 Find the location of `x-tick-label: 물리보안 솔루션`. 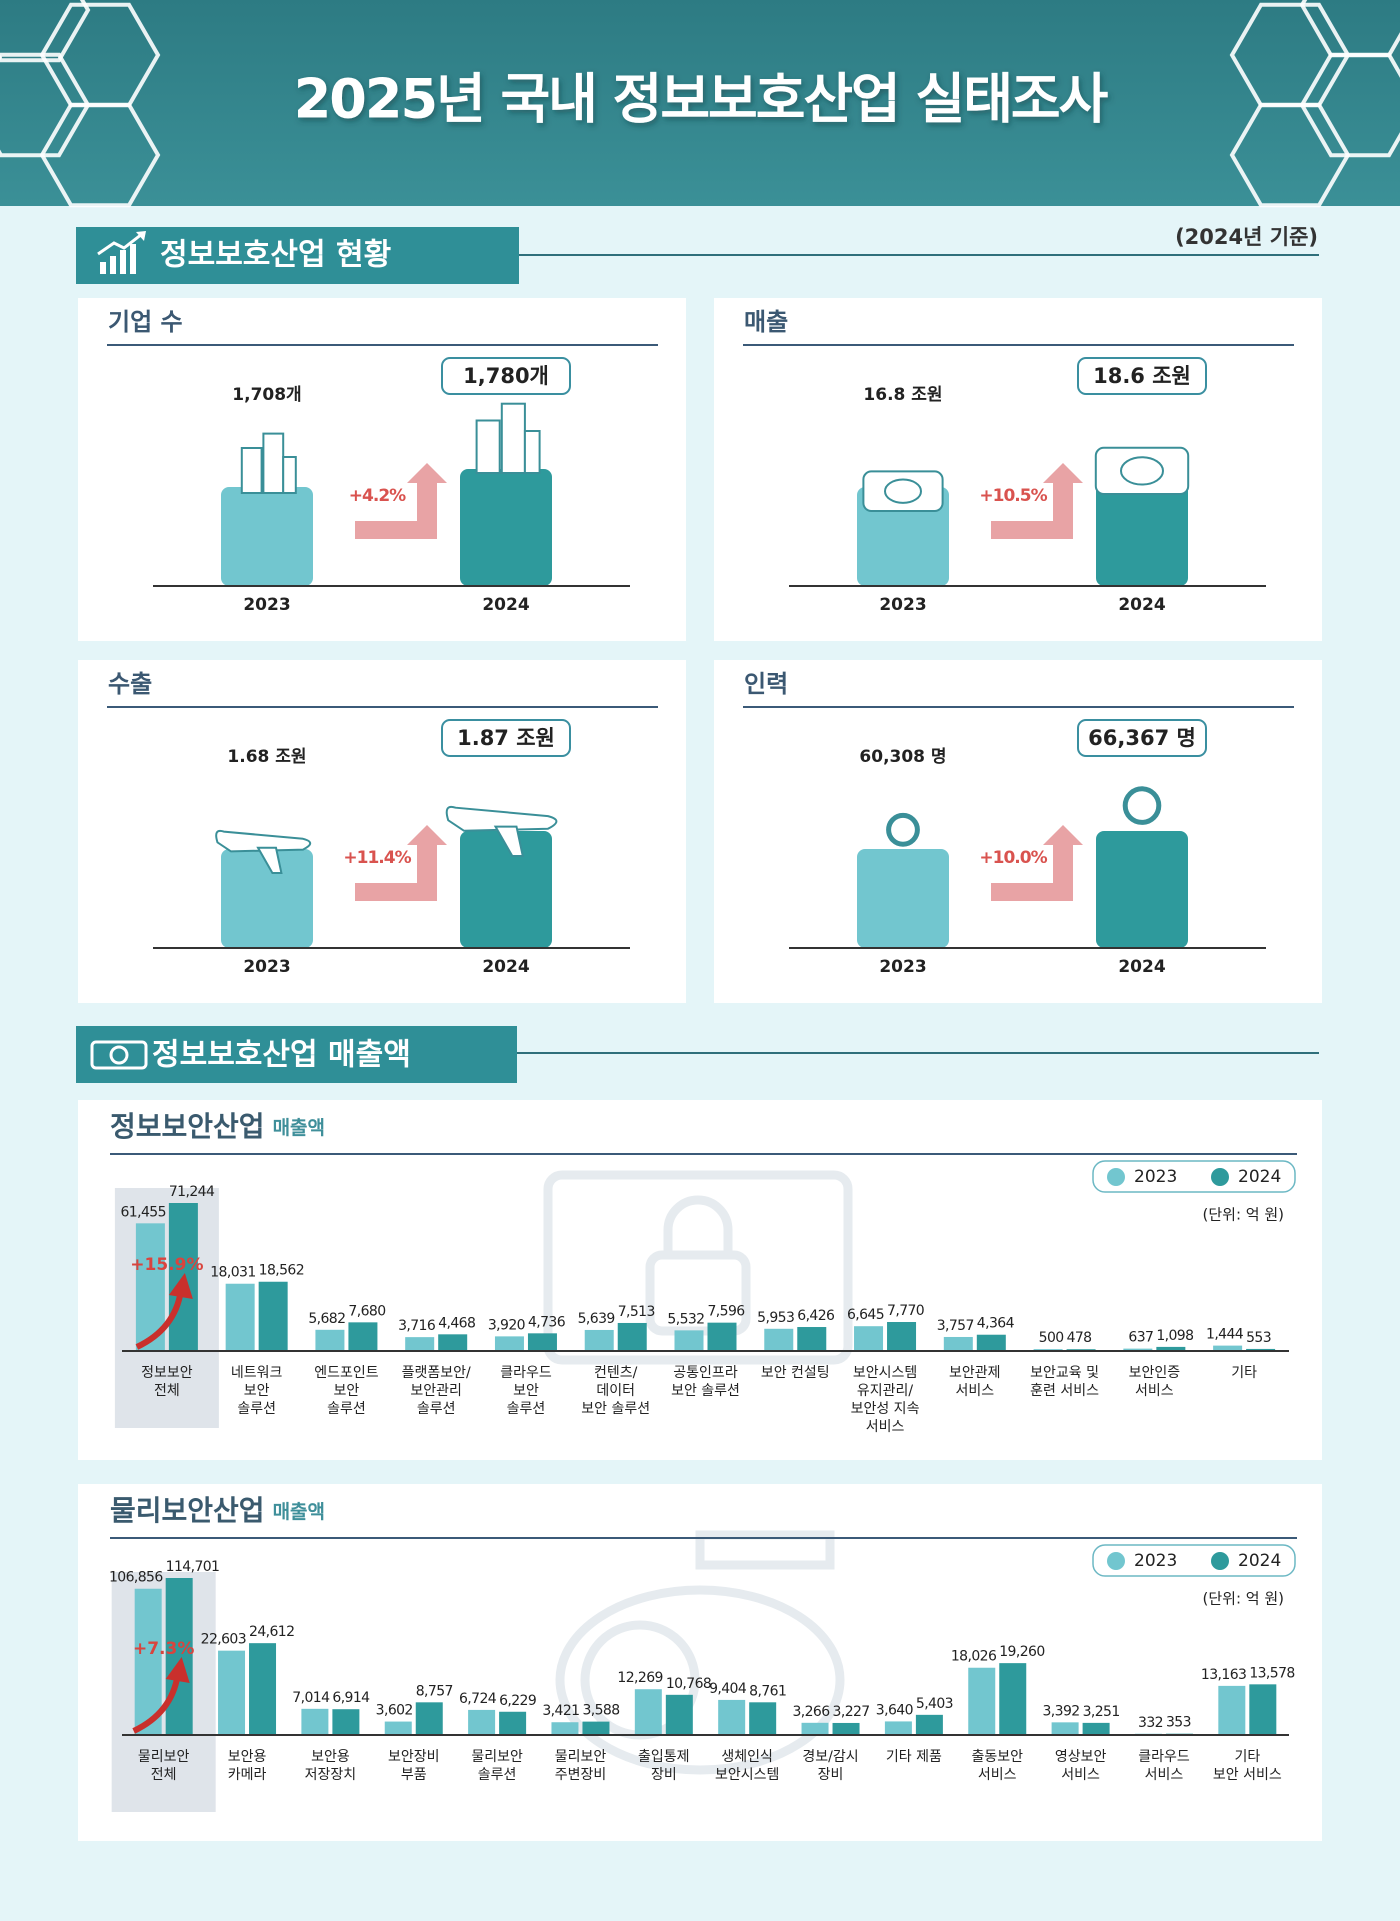

x-tick-label: 물리보안 솔루션 is located at coordinates (497, 1766).